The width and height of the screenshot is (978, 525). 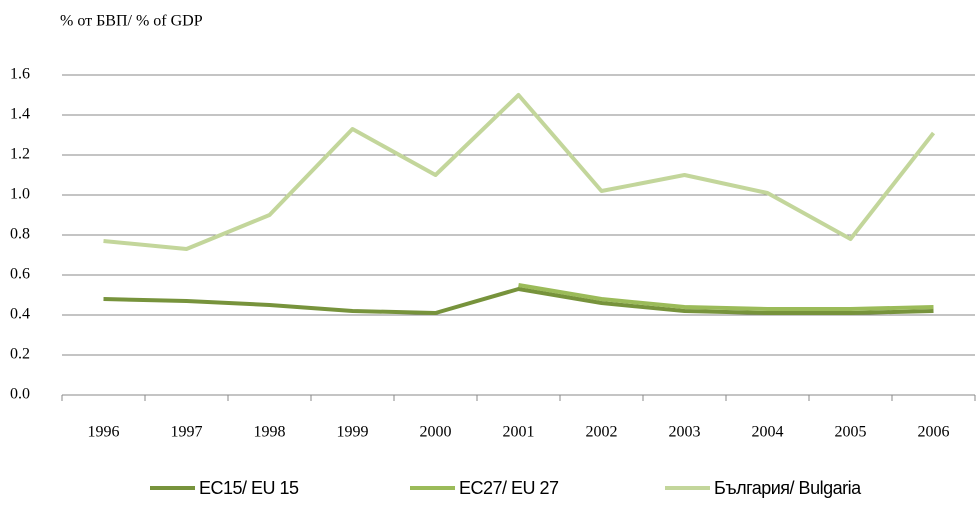 I want to click on x-tick-label: 2001, so click(x=519, y=432).